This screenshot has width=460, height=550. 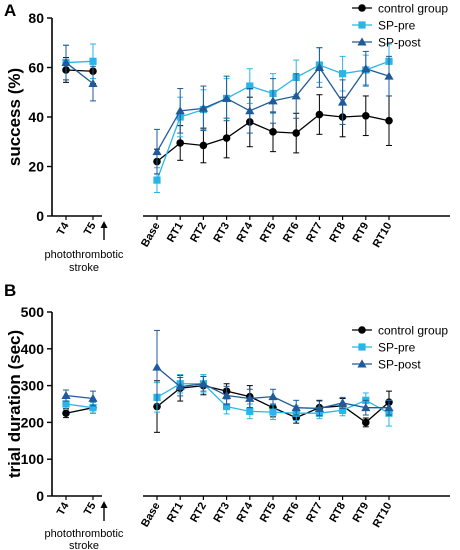 I want to click on chart0-xtick-label: RT5, so click(x=268, y=233).